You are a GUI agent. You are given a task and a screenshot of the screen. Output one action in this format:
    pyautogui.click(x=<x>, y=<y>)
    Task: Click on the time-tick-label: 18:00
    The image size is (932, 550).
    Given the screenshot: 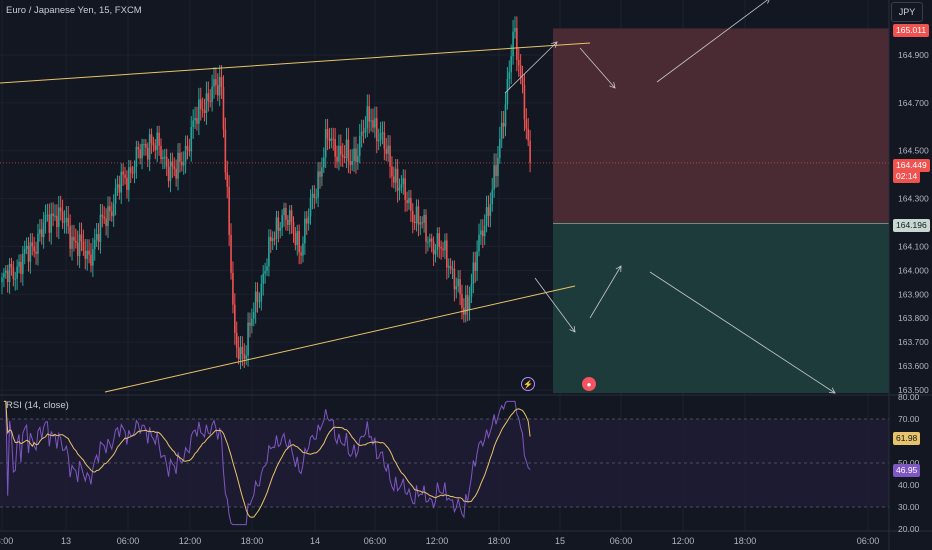 What is the action you would take?
    pyautogui.click(x=252, y=541)
    